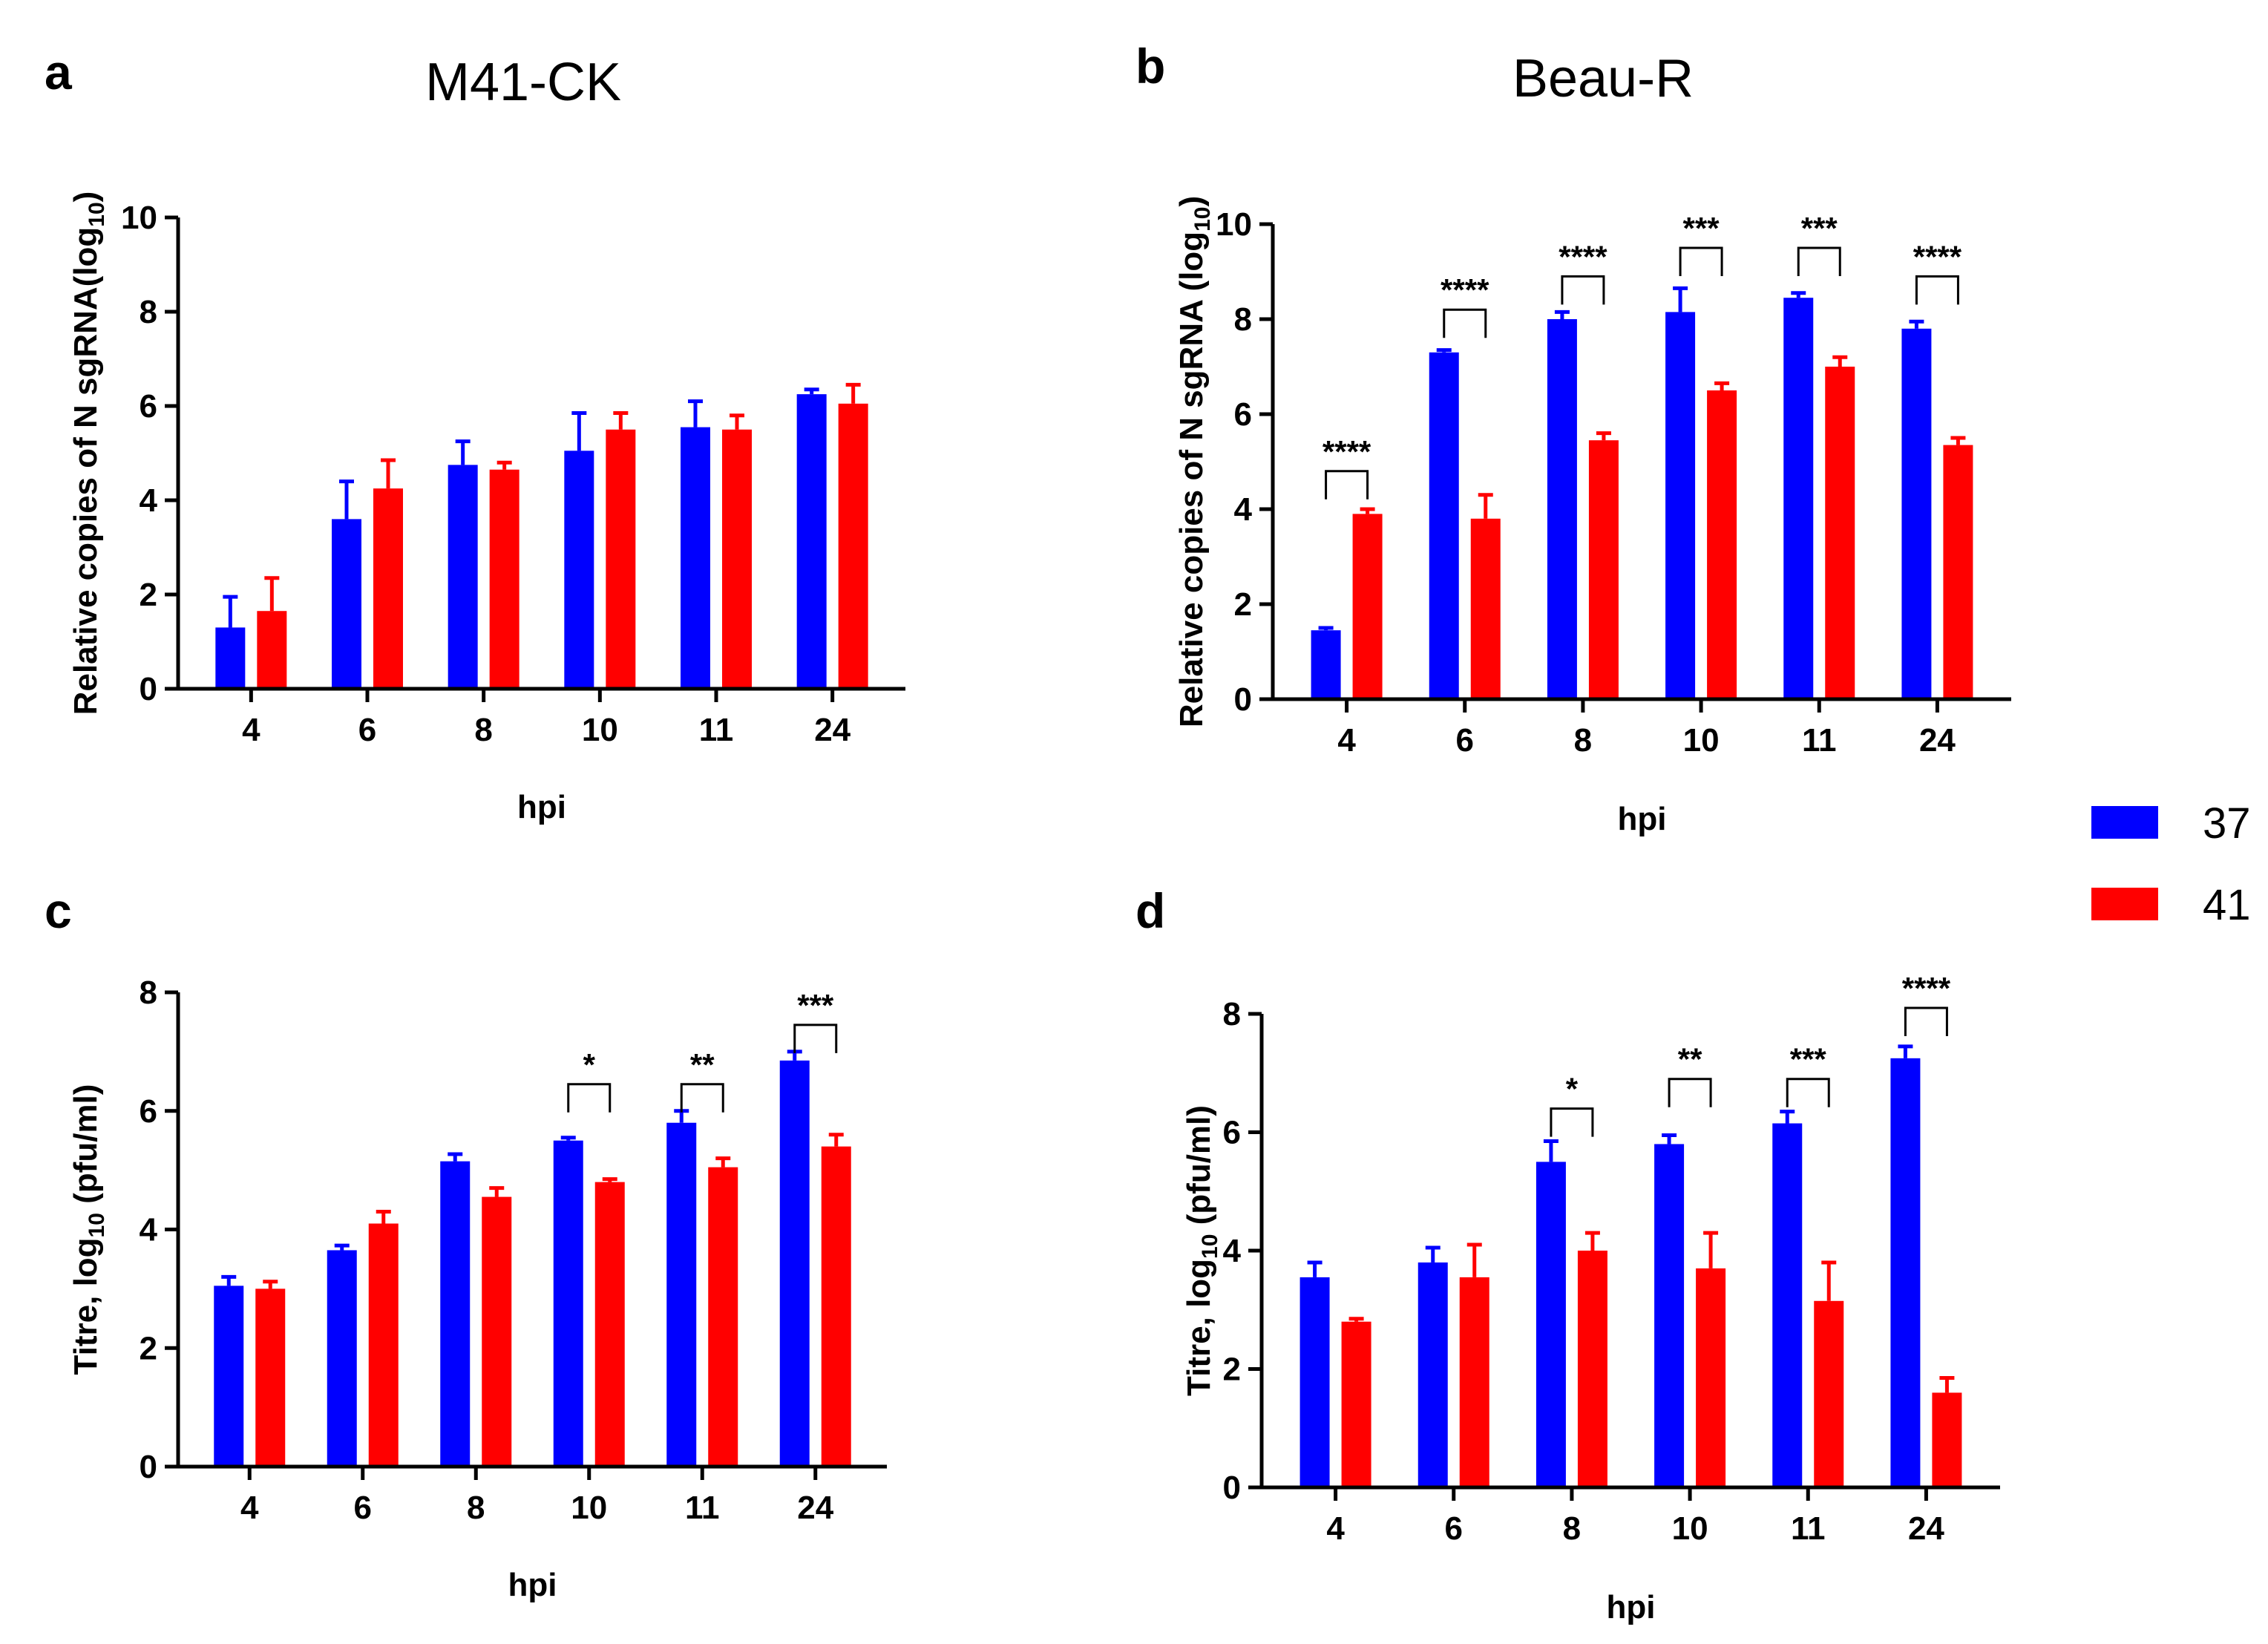 The image size is (2268, 1644). I want to click on legend: 37 41, so click(2171, 864).